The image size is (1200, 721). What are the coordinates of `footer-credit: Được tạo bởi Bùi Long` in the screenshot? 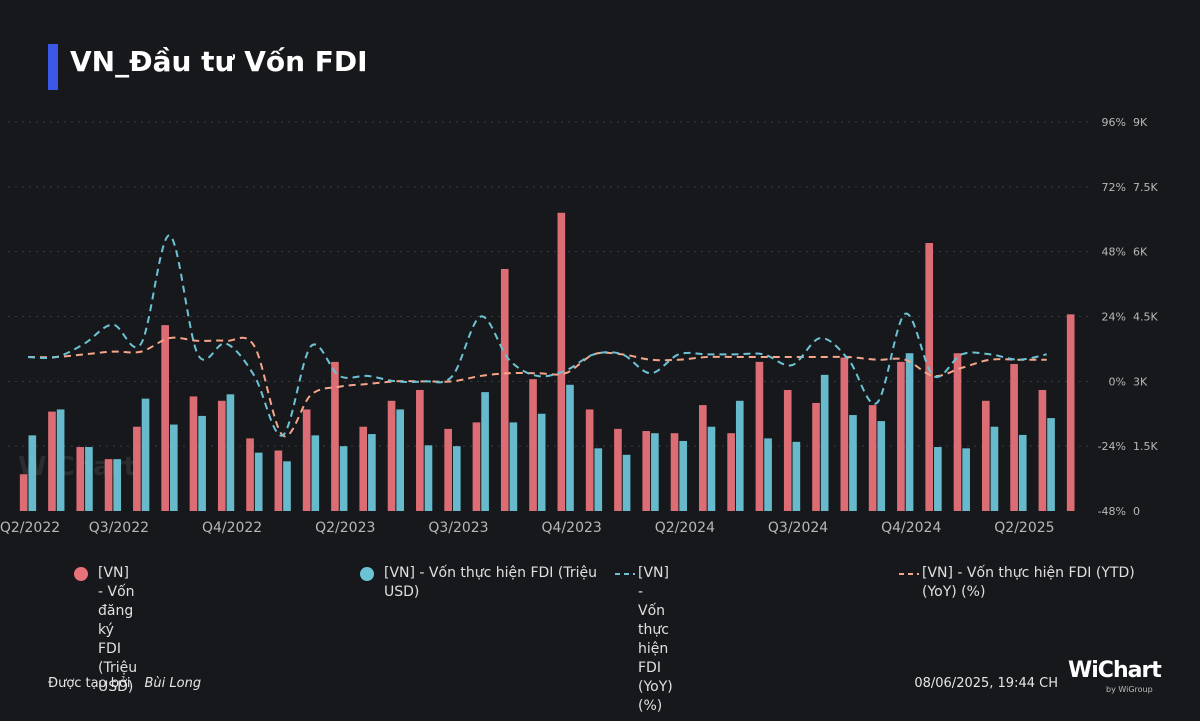 It's located at (124, 683).